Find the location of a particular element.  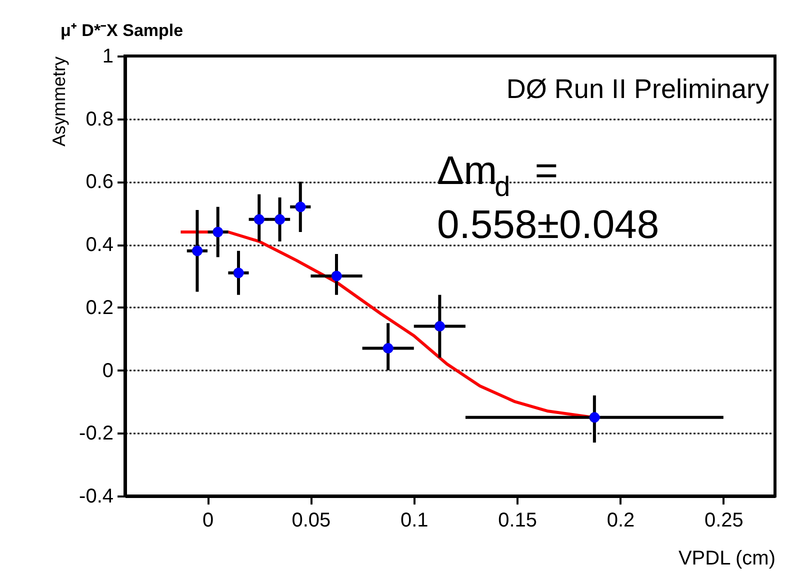

x-tick-label: 0.25 is located at coordinates (724, 521).